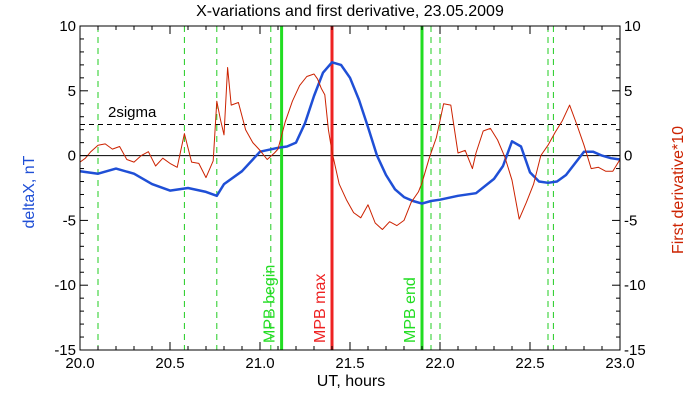 The height and width of the screenshot is (400, 700). Describe the element at coordinates (630, 220) in the screenshot. I see `y-tick-label-right-3: -5` at that location.